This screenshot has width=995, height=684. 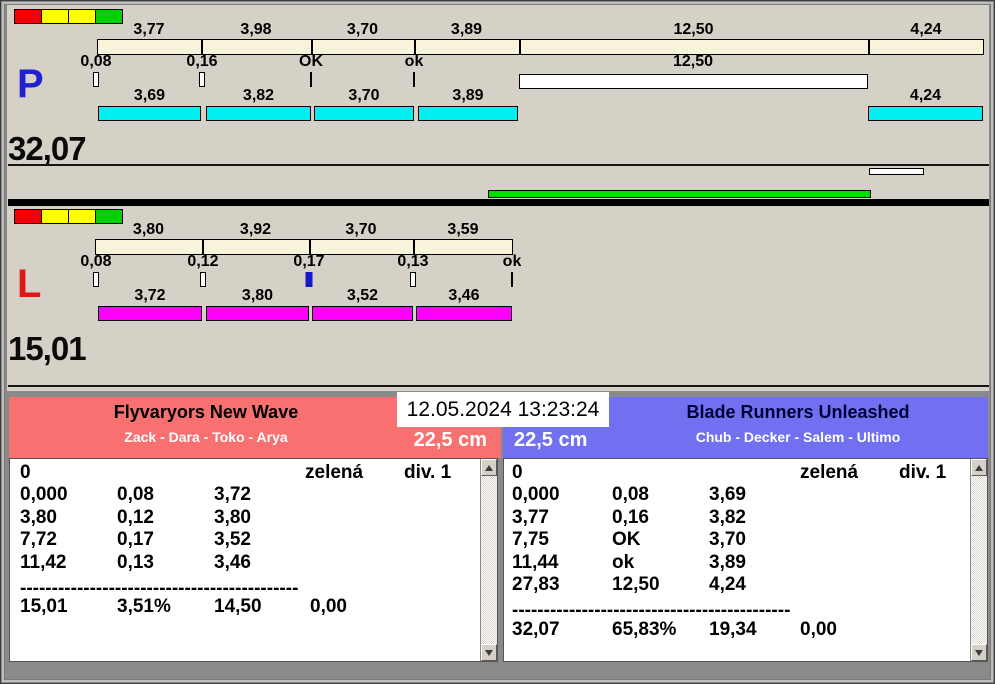 I want to click on list-row: 11,44 ok 3,89, so click(x=736, y=563).